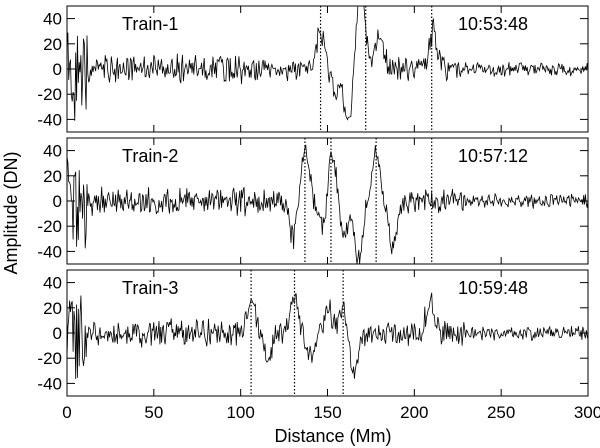 The width and height of the screenshot is (600, 448). Describe the element at coordinates (150, 288) in the screenshot. I see `panel-3-label: Train-3` at that location.